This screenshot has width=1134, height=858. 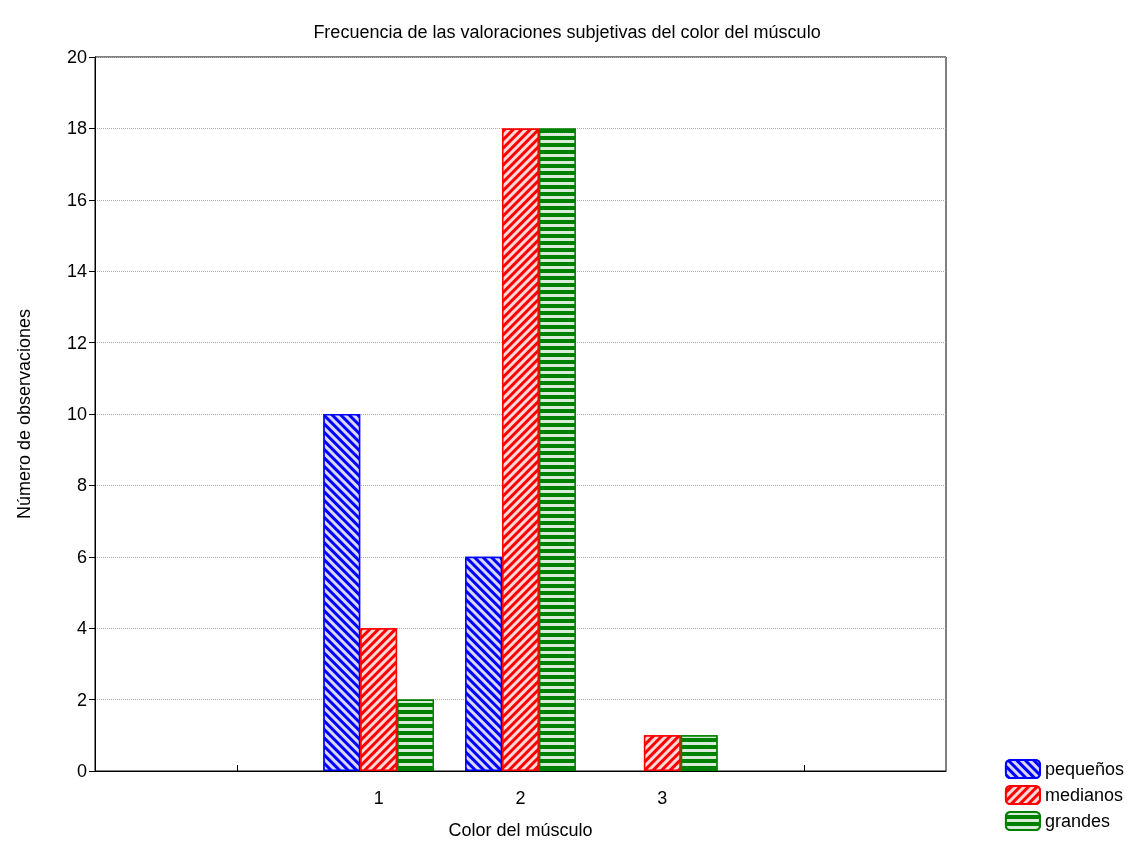 I want to click on y-tick-label: 10, so click(x=76, y=414).